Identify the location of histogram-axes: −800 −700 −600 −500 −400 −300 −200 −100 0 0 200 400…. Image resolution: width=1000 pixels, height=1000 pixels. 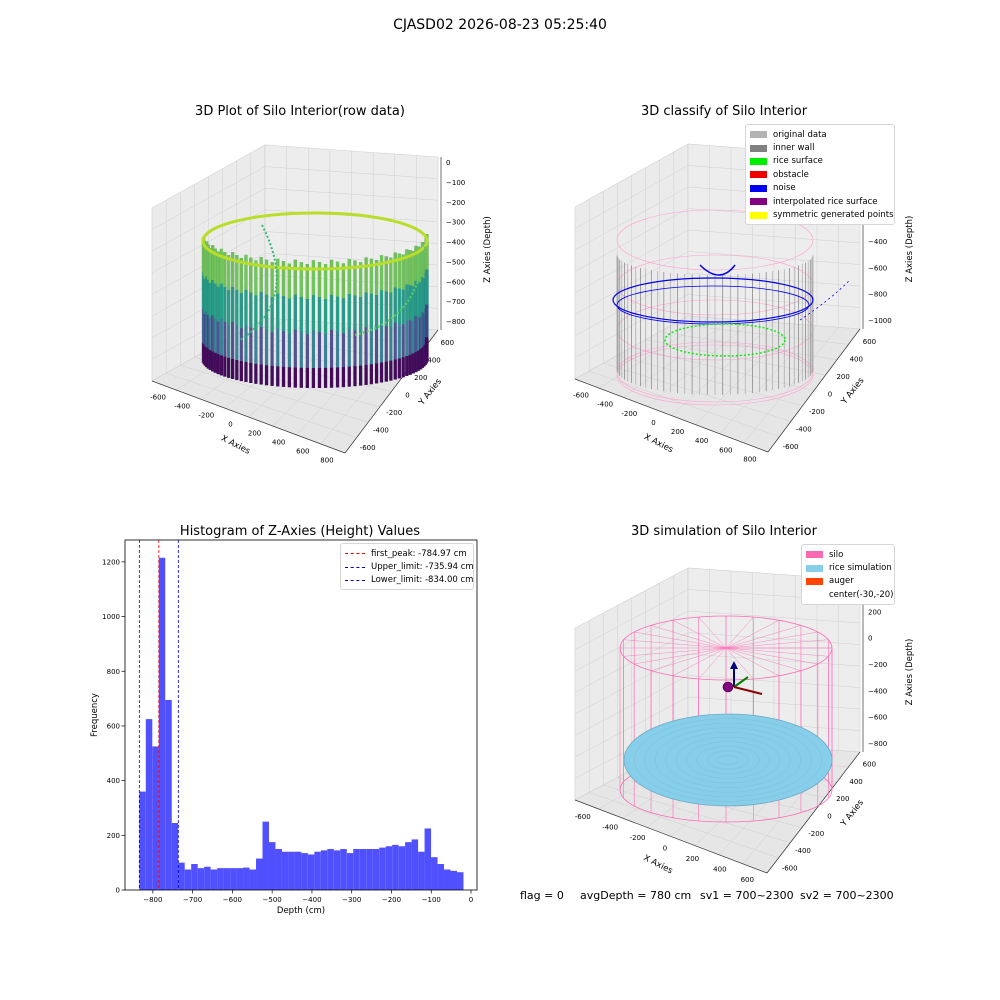
(284, 727).